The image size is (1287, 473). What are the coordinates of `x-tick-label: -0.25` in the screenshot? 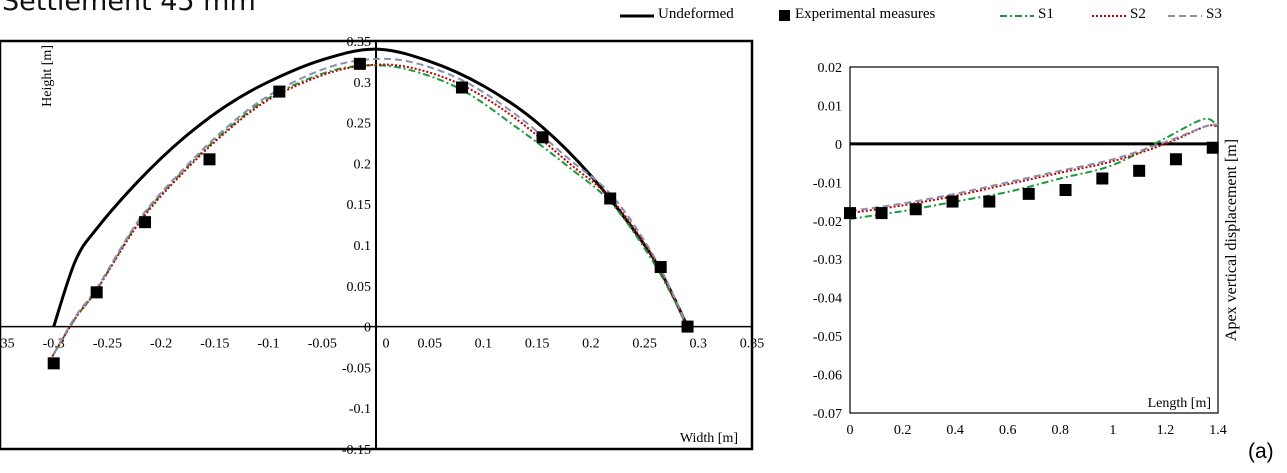 It's located at (107, 344).